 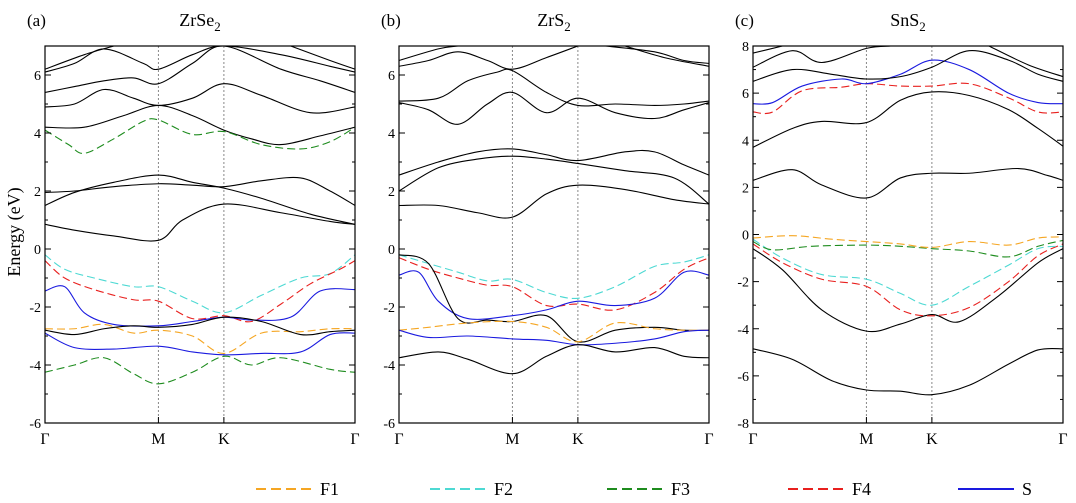 I want to click on y-axis-label: Energy (eV), so click(x=14, y=231).